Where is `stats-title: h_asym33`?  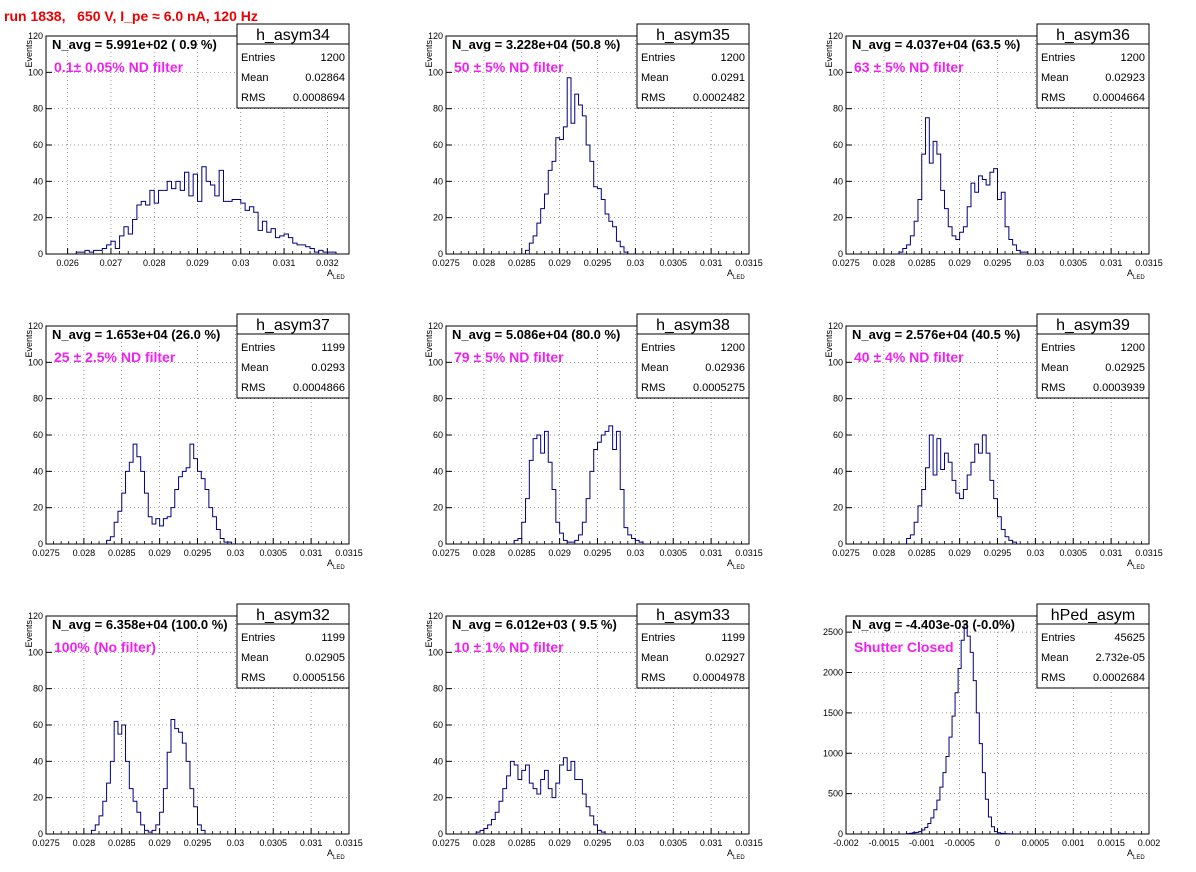
stats-title: h_asym33 is located at coordinates (693, 615).